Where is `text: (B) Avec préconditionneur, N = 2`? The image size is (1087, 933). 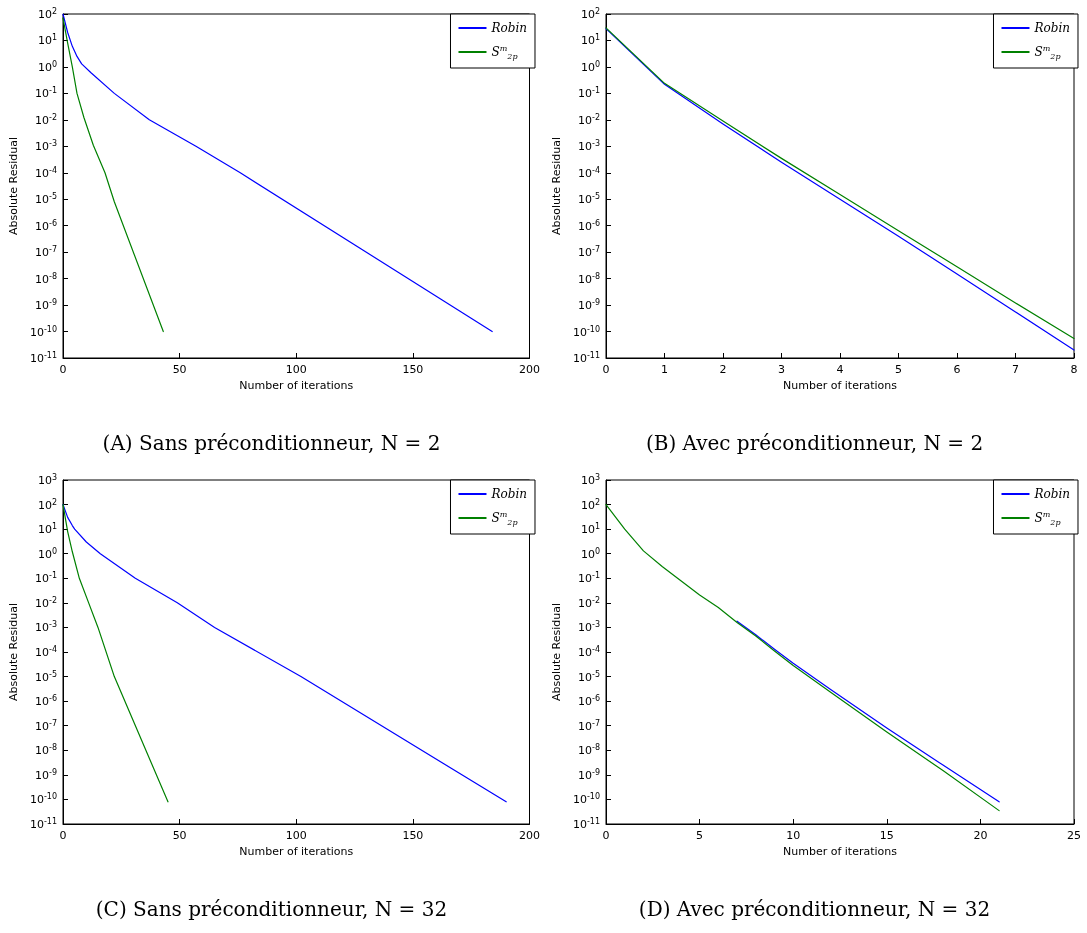 text: (B) Avec préconditionneur, N = 2 is located at coordinates (814, 443).